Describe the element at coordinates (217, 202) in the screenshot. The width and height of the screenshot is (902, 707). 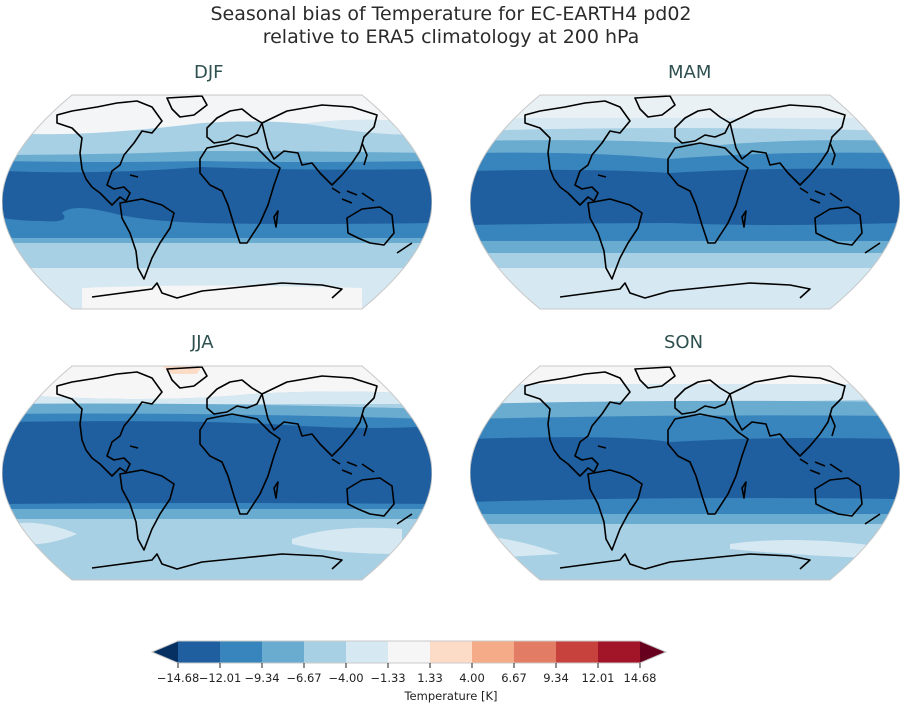
I see `map-djf` at that location.